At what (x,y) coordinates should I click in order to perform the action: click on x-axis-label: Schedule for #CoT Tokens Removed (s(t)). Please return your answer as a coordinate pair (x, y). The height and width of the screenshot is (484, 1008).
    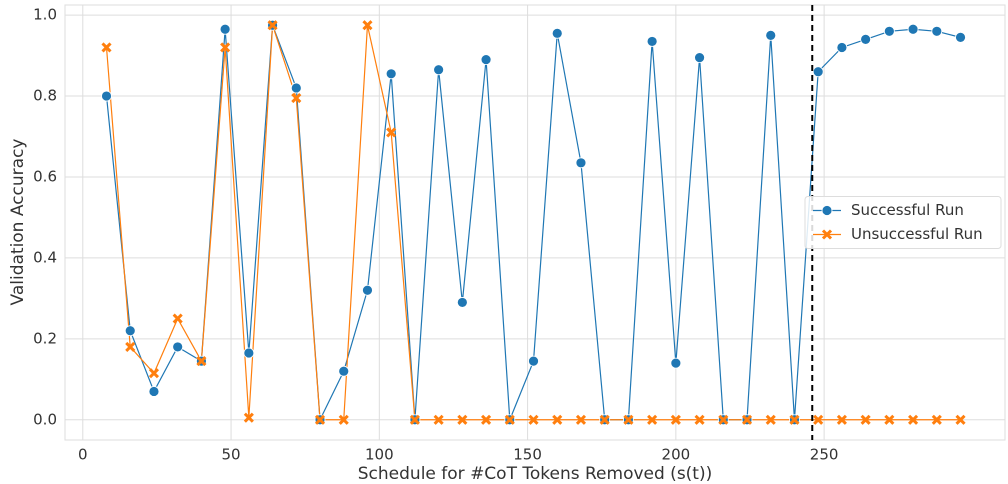
    Looking at the image, I should click on (535, 474).